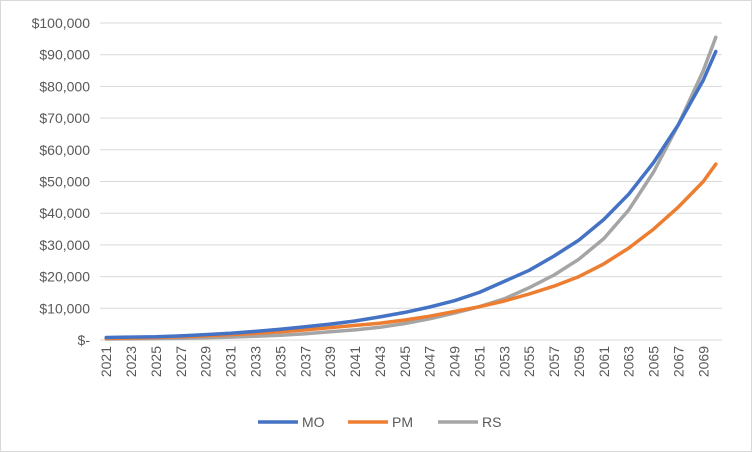 The image size is (752, 452). What do you see at coordinates (64, 150) in the screenshot?
I see `y-tick-label: $60,000` at bounding box center [64, 150].